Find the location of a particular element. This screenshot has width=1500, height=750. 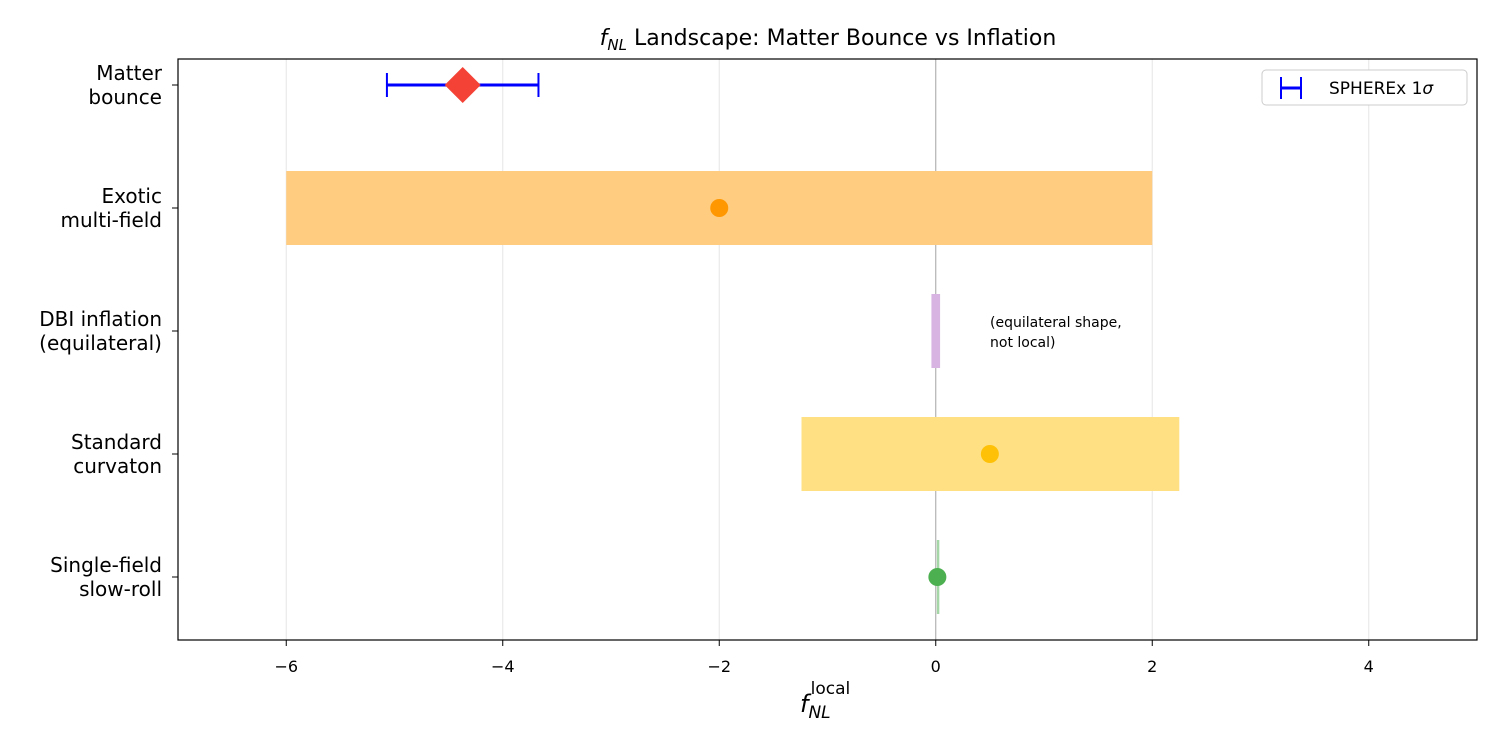

x-tick-label: −4 is located at coordinates (503, 666).